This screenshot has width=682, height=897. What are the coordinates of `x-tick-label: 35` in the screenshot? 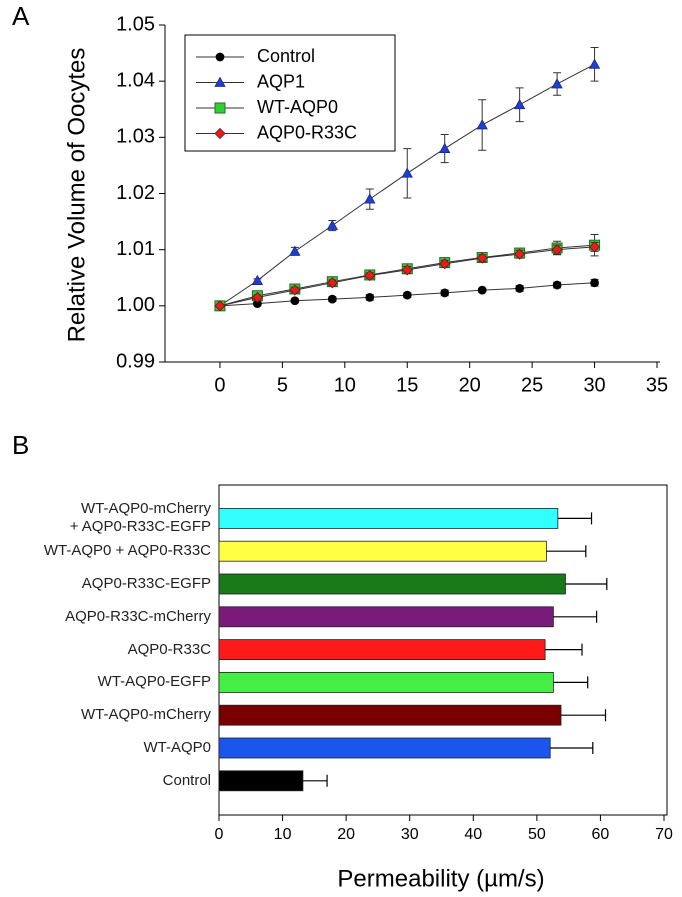 It's located at (657, 385).